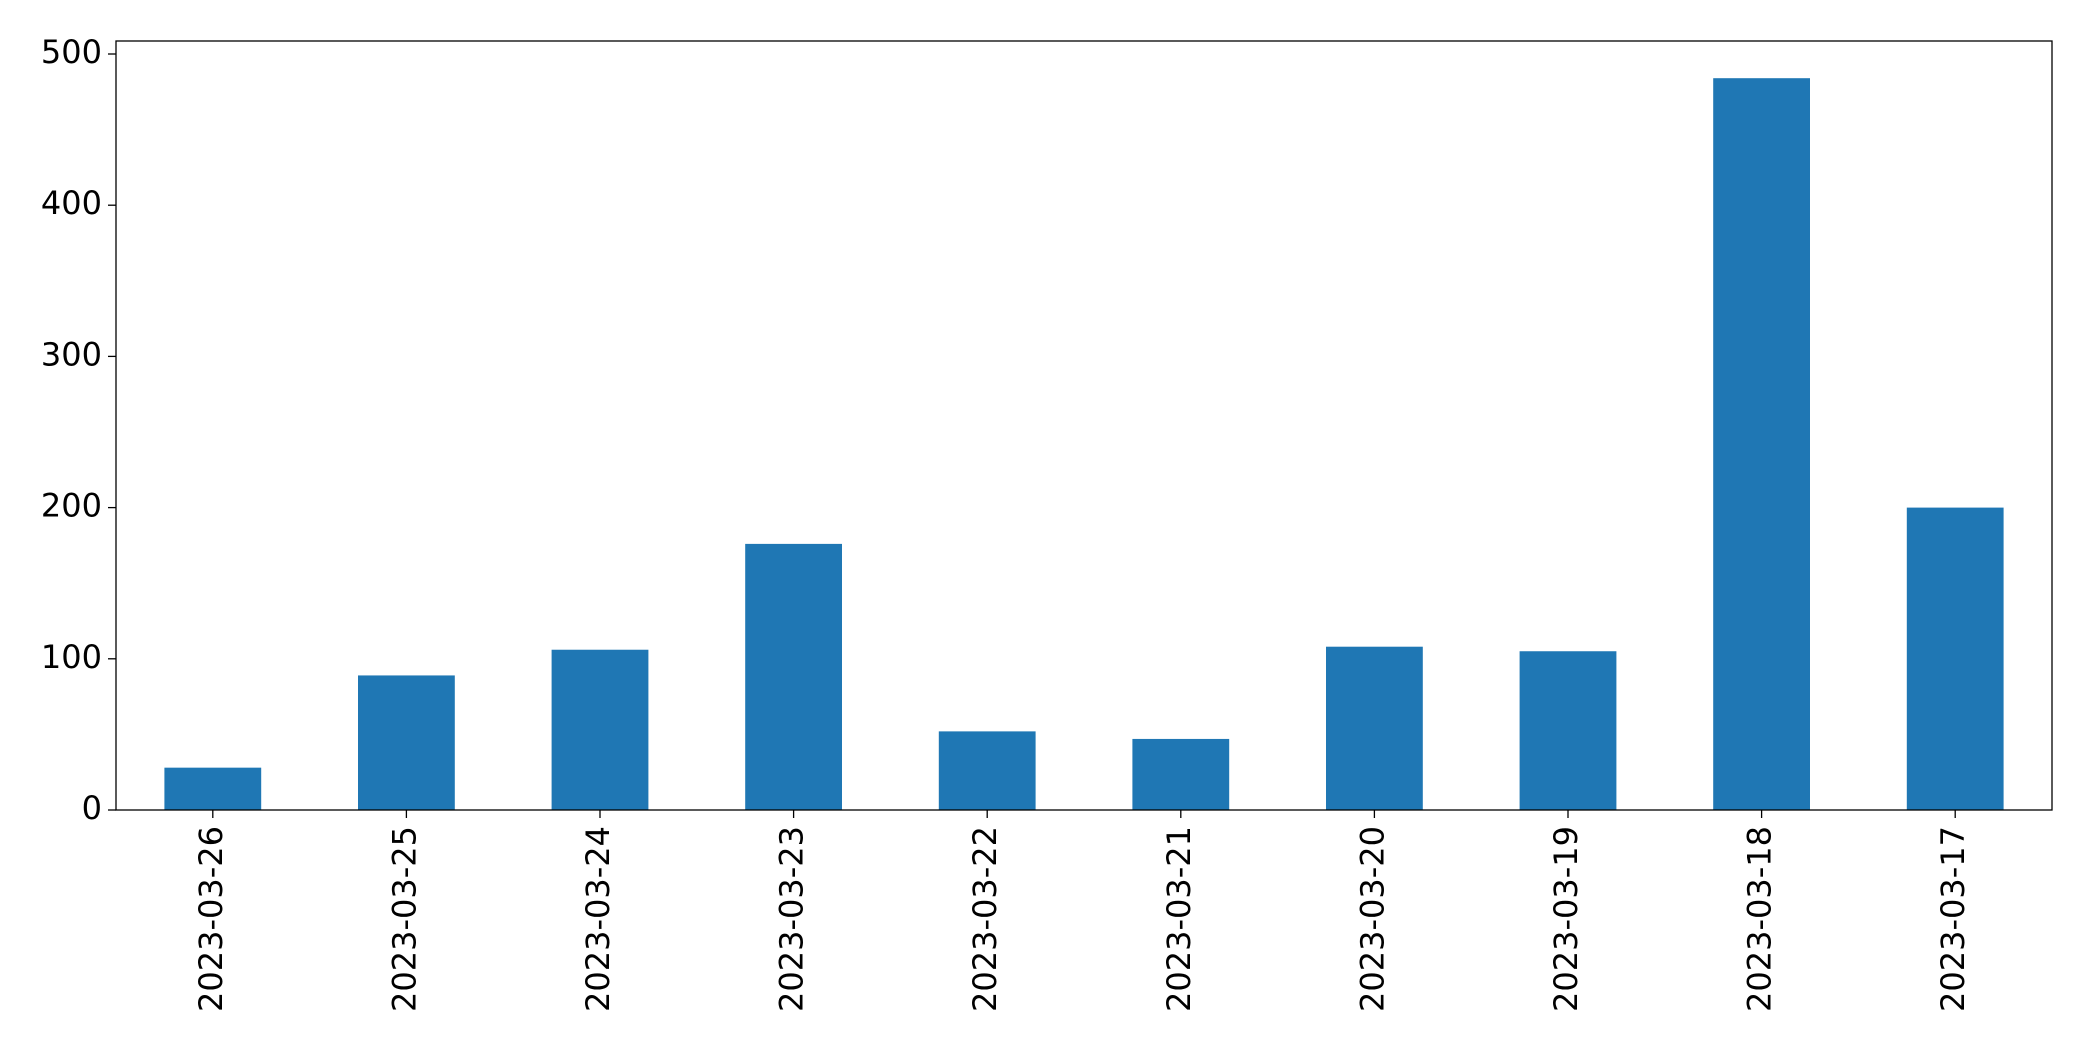  I want to click on x-tick-label: 2023-03-26, so click(211, 919).